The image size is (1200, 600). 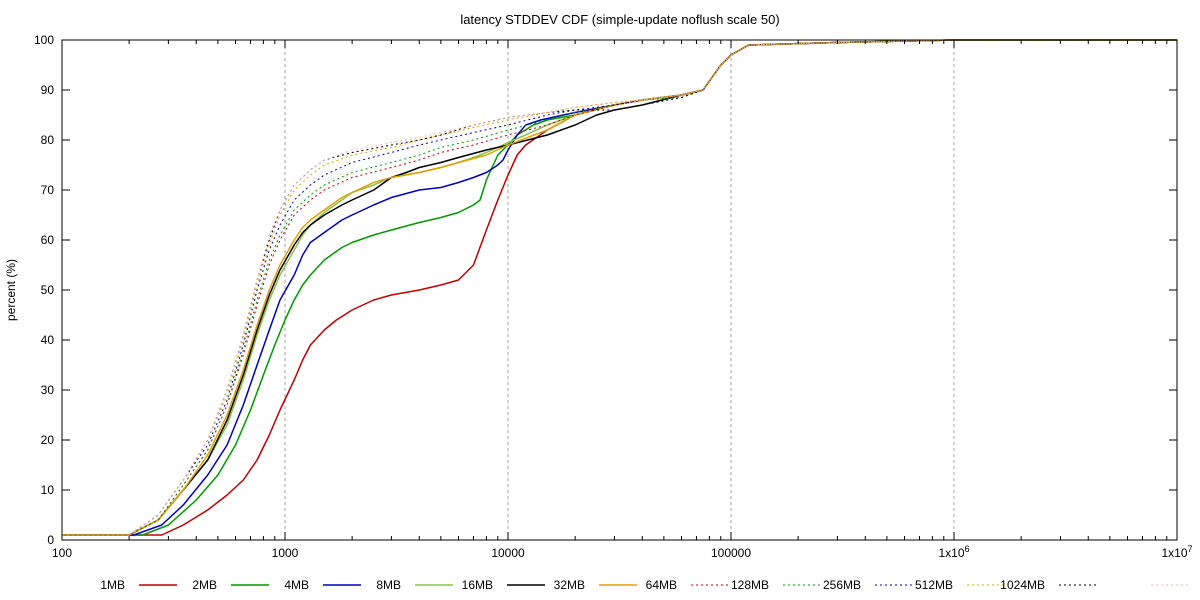 What do you see at coordinates (62, 553) in the screenshot?
I see `x-tick-label: 100` at bounding box center [62, 553].